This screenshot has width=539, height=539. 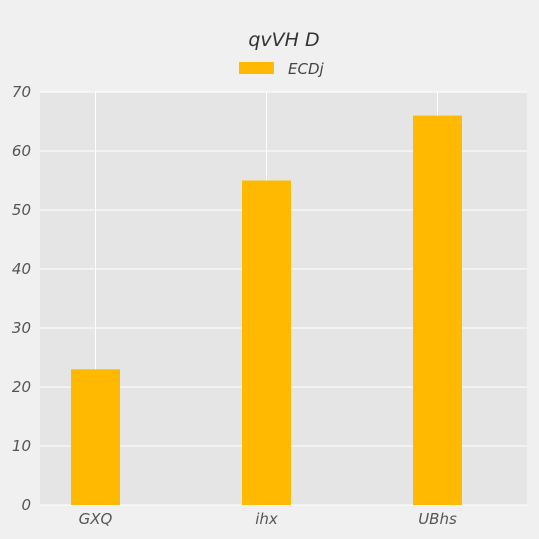 I want to click on y-tick-label: 20, so click(x=21, y=387).